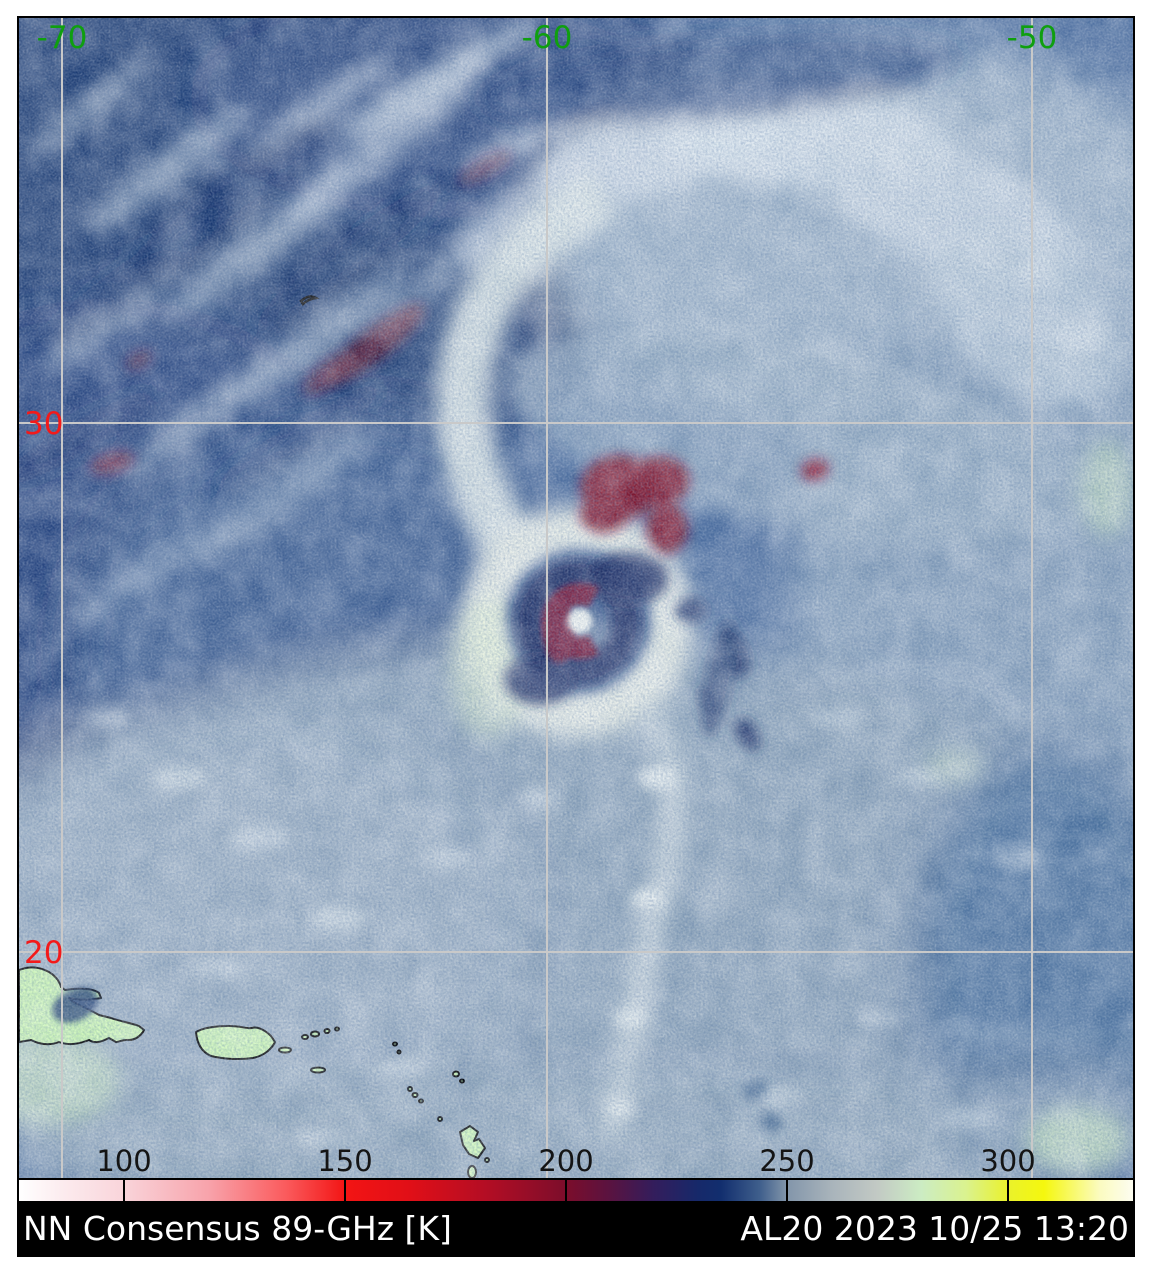 This screenshot has height=1272, width=1152. What do you see at coordinates (787, 1161) in the screenshot?
I see `colorbar-tick-label: 250` at bounding box center [787, 1161].